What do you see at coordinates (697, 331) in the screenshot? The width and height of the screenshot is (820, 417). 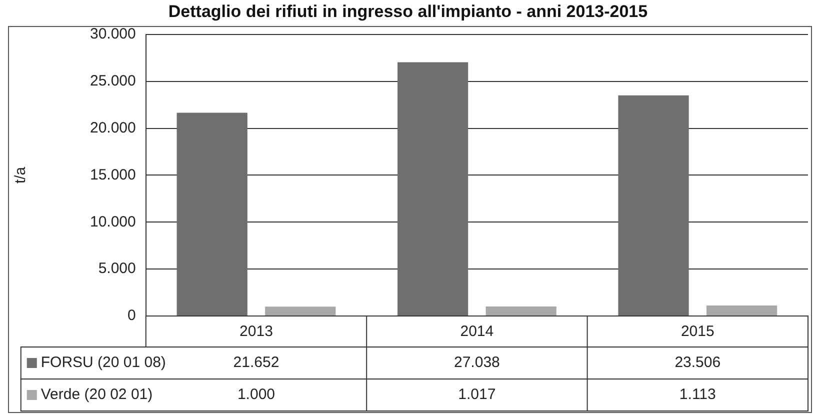 I see `x-tick-label: 2015` at bounding box center [697, 331].